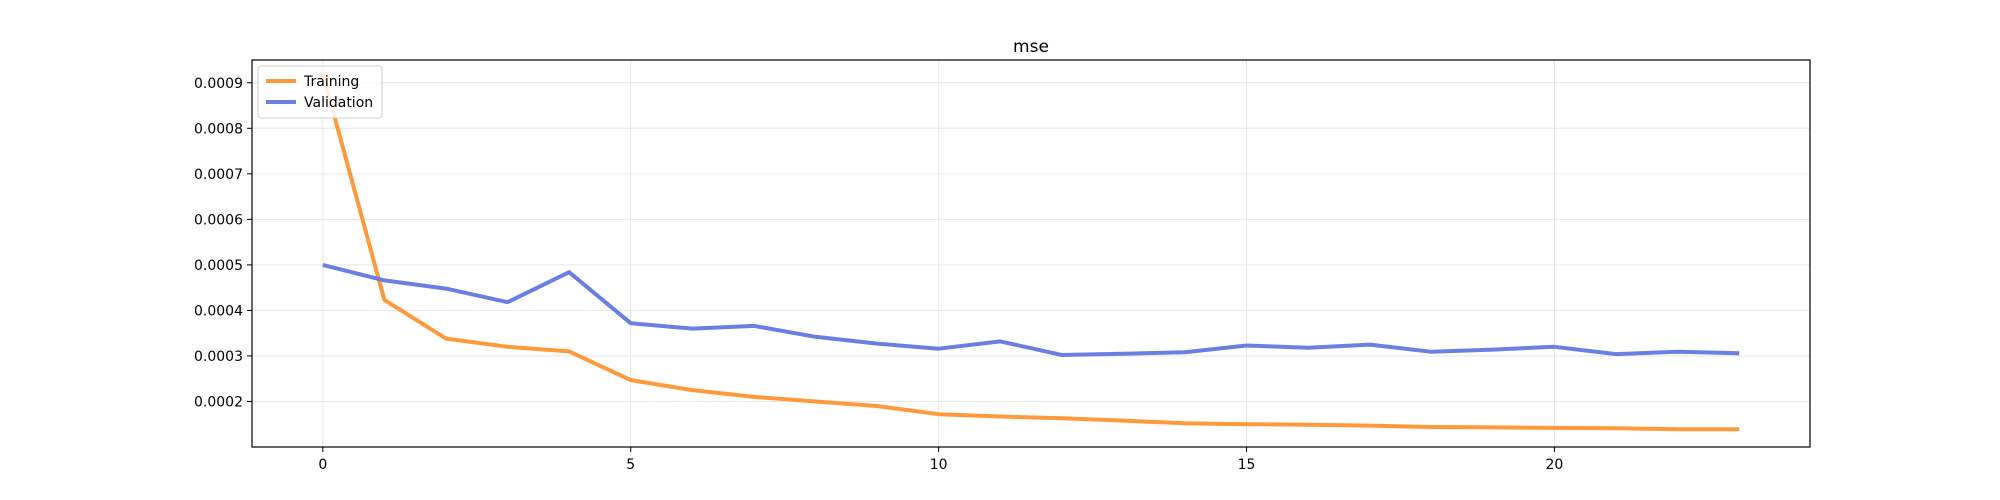 The width and height of the screenshot is (2000, 500). I want to click on x-tick-label: 5, so click(630, 465).